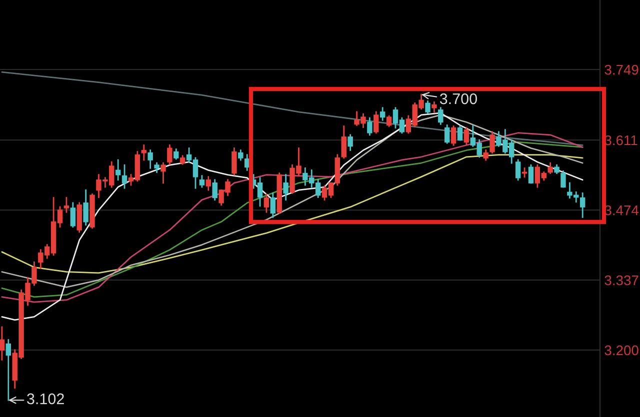 The width and height of the screenshot is (640, 417). Describe the element at coordinates (621, 69) in the screenshot. I see `y-tick-label: 3.749` at that location.